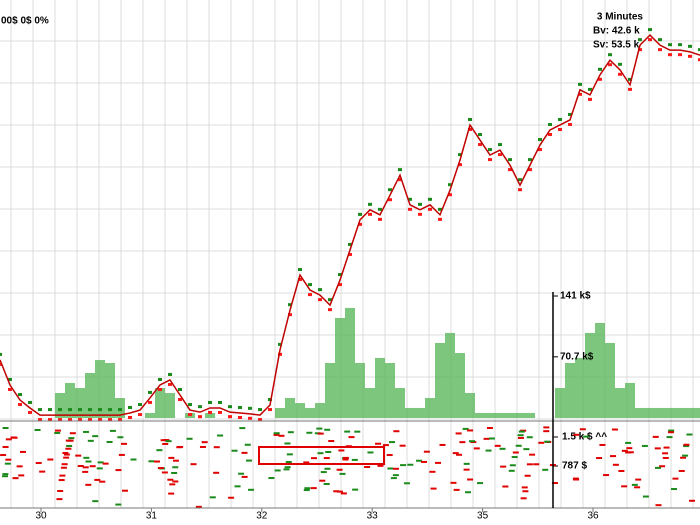  Describe the element at coordinates (152, 516) in the screenshot. I see `x-tick-label: 31` at that location.